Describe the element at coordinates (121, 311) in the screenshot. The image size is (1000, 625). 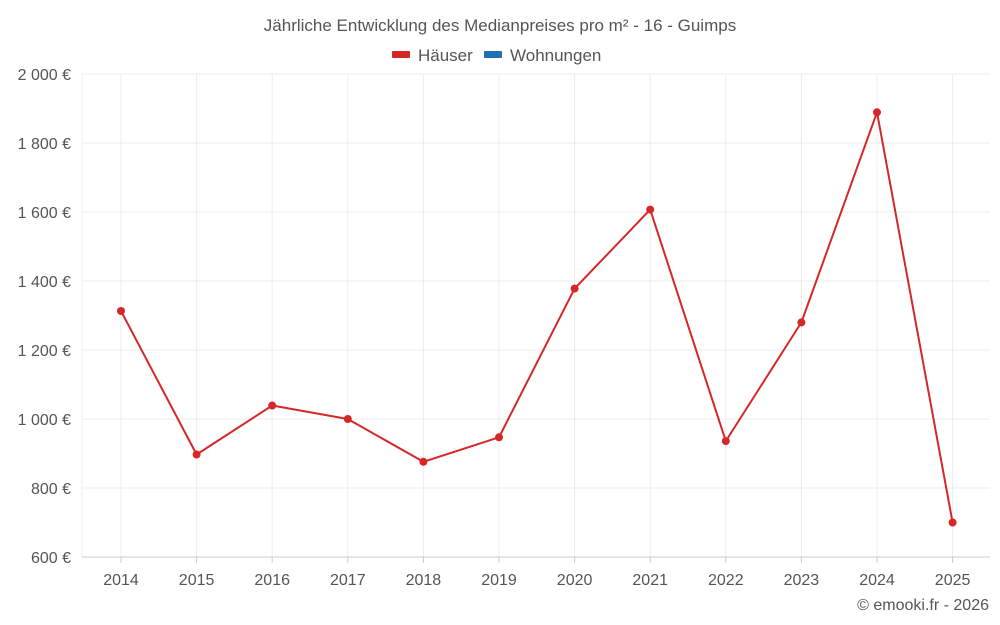
I see `data-point-2014` at that location.